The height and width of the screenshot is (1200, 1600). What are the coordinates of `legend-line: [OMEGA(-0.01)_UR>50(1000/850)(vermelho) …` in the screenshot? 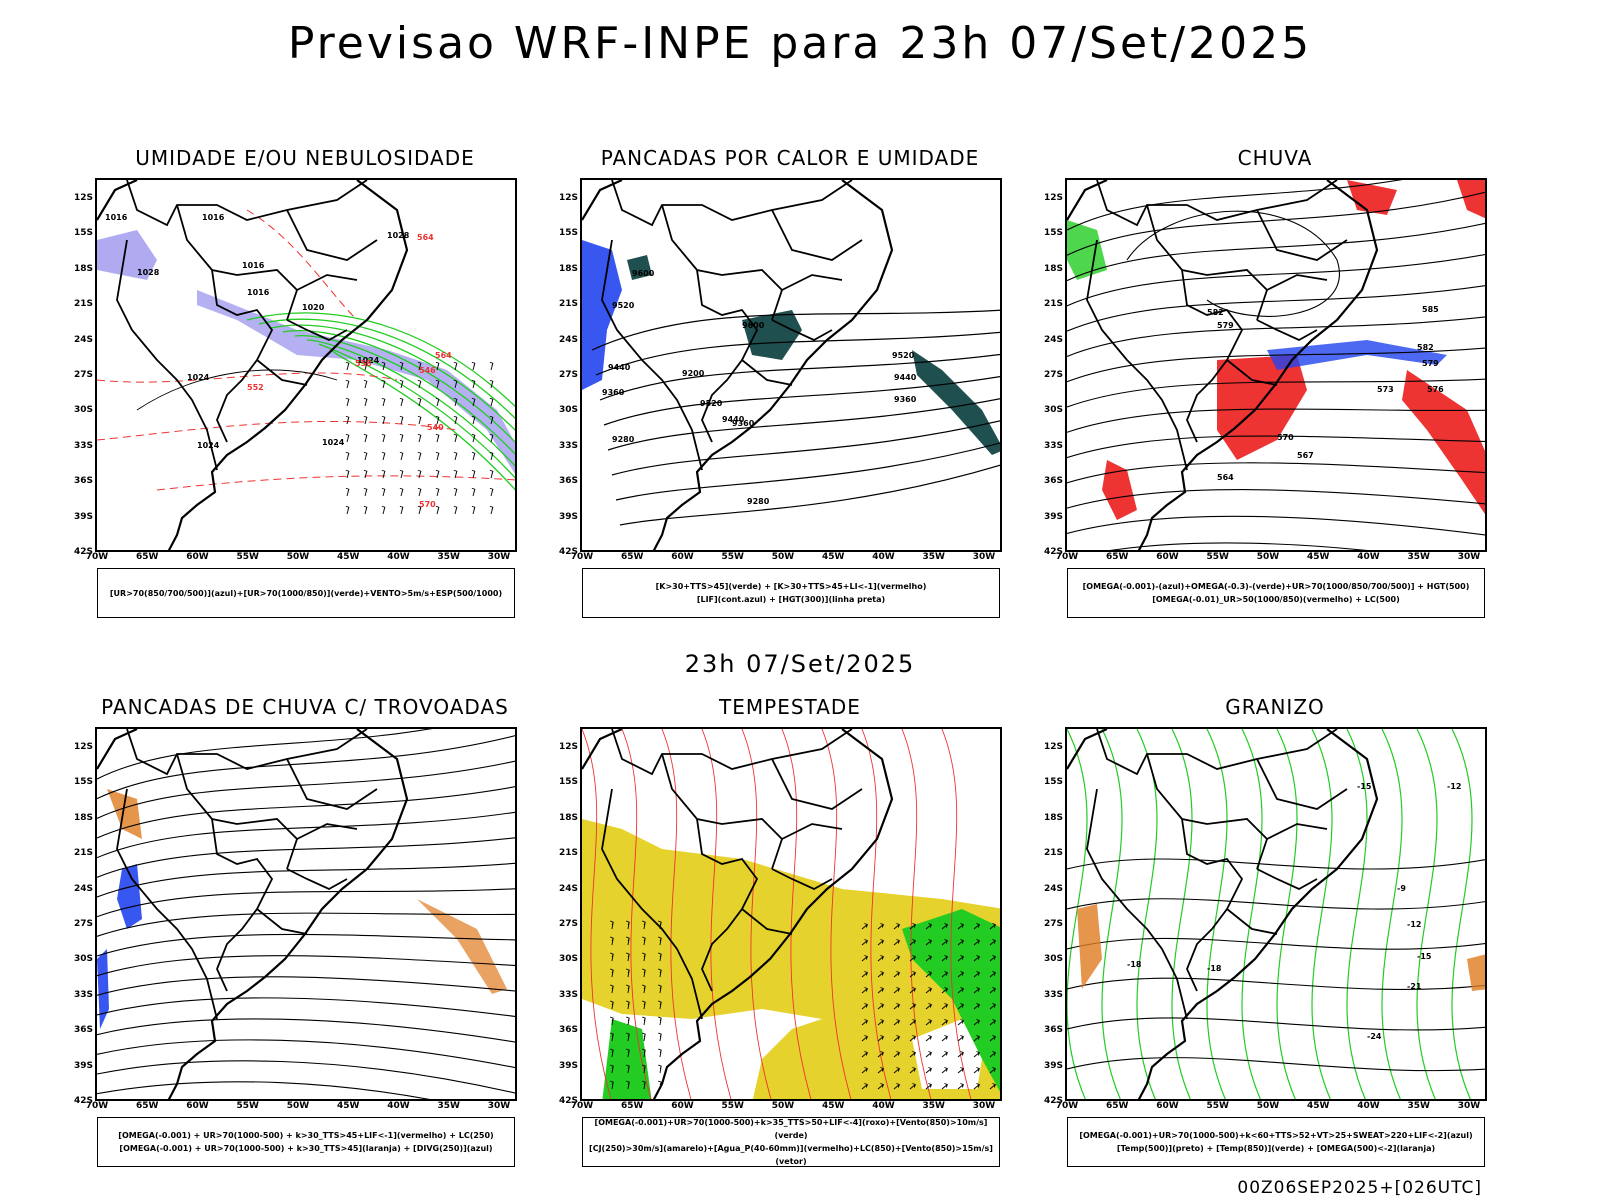 It's located at (1276, 599).